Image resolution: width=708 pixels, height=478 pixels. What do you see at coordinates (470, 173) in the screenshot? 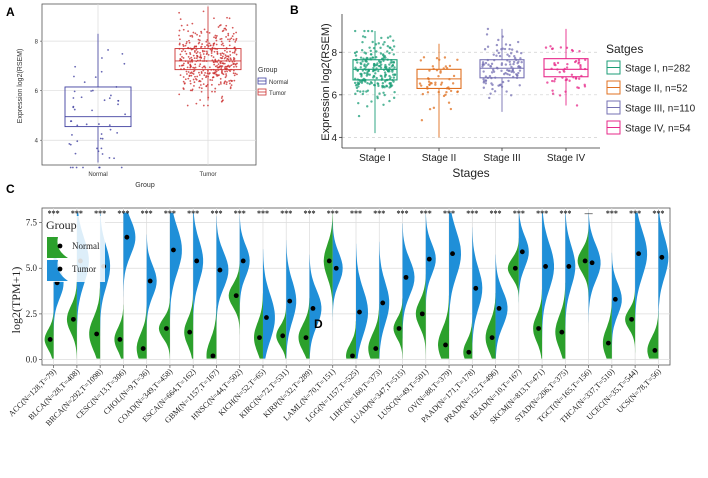
I see `panel-b-xlabel: Stages` at bounding box center [470, 173].